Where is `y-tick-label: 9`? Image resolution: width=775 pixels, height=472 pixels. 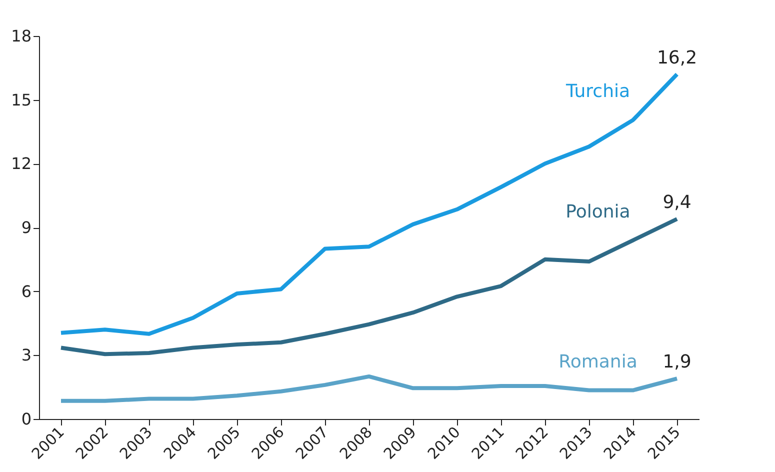 y-tick-label: 9 is located at coordinates (26, 227).